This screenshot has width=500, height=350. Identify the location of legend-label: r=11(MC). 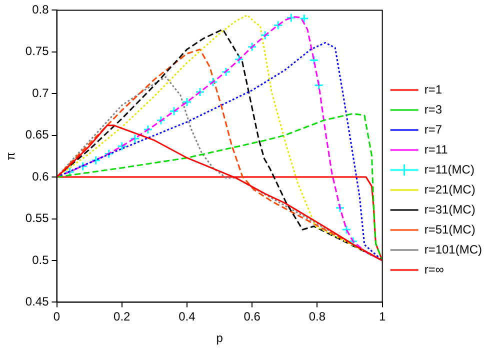
(449, 169).